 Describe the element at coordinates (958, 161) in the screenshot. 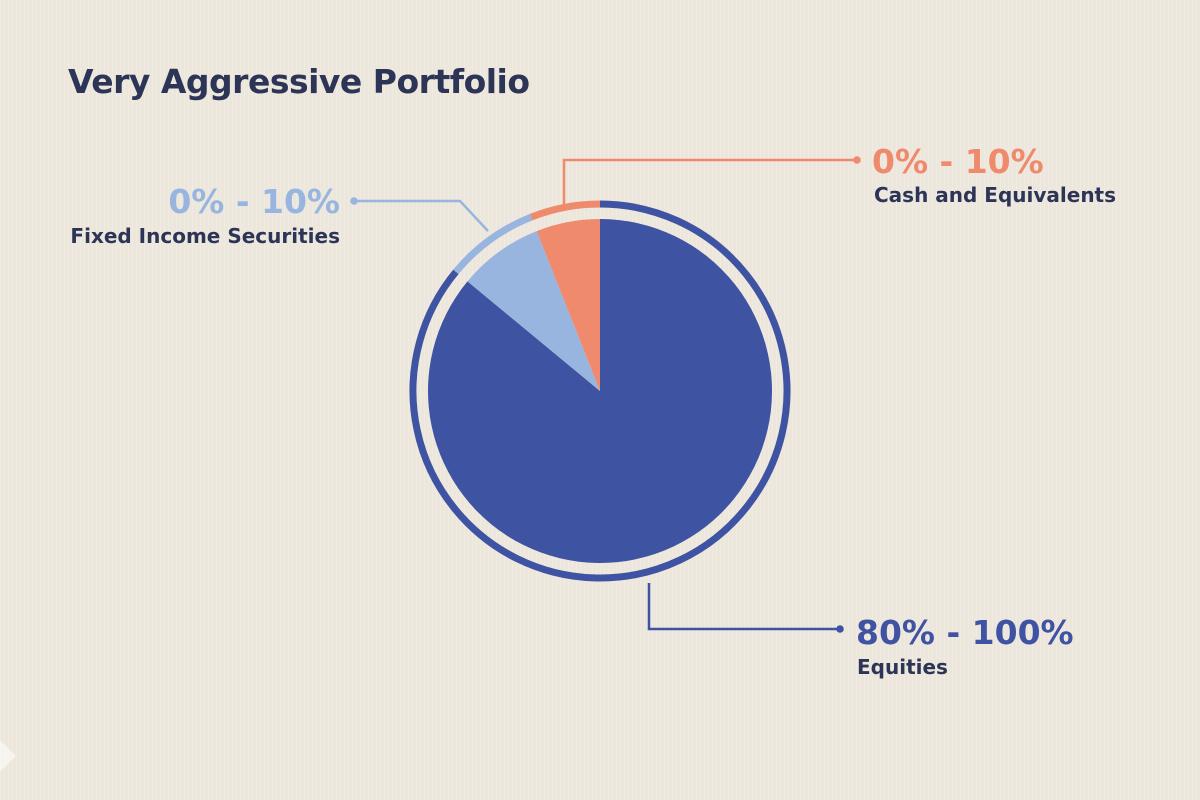

I see `cash-range-label: 0% - 10%` at that location.